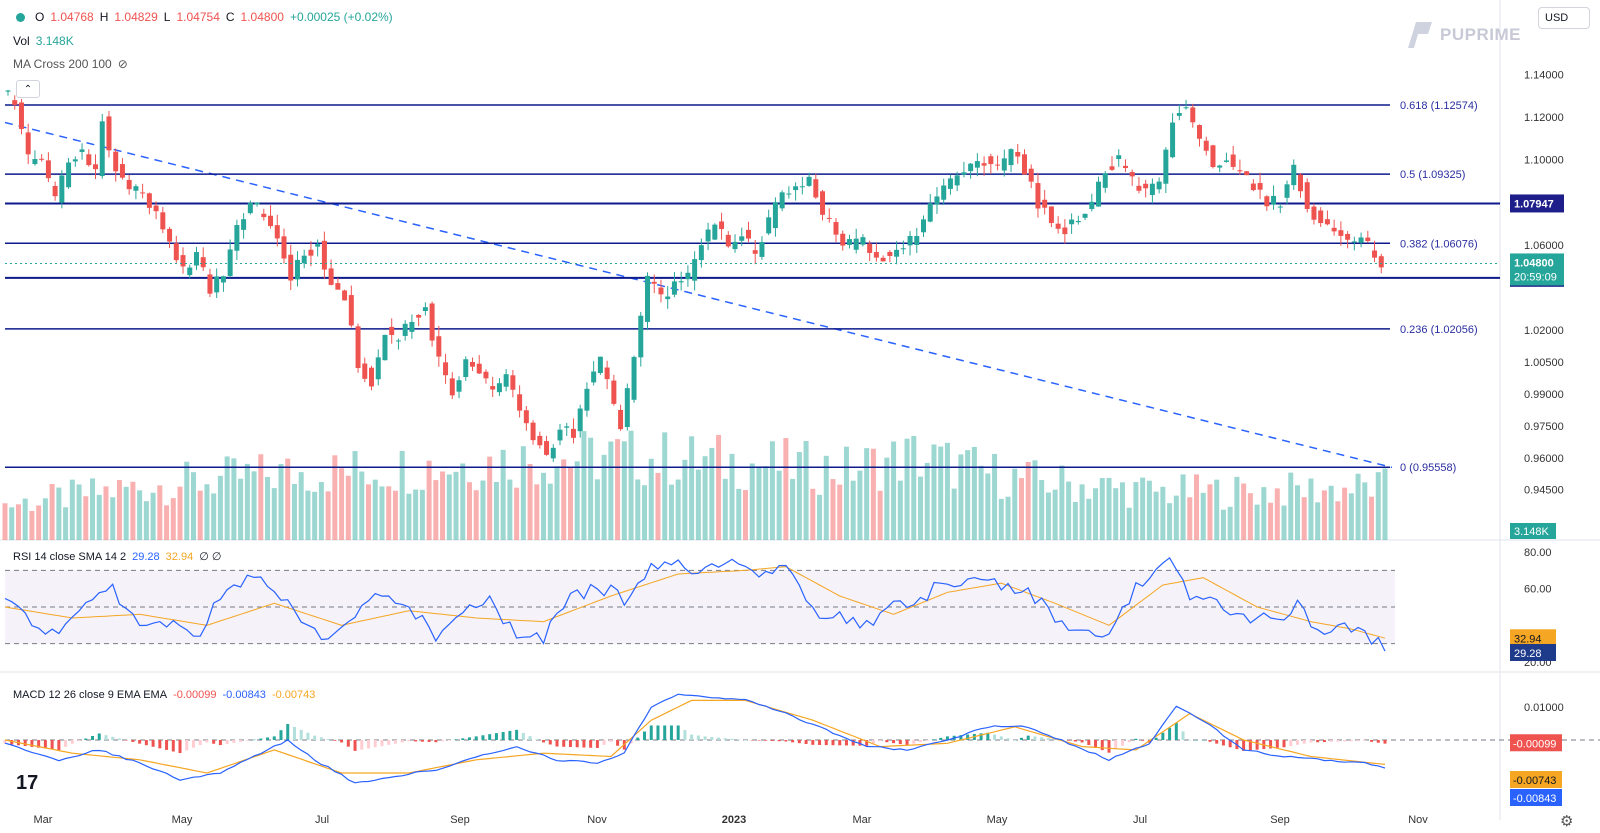 The height and width of the screenshot is (833, 1600). Describe the element at coordinates (146, 556) in the screenshot. I see `rsi-value: 29.28` at that location.